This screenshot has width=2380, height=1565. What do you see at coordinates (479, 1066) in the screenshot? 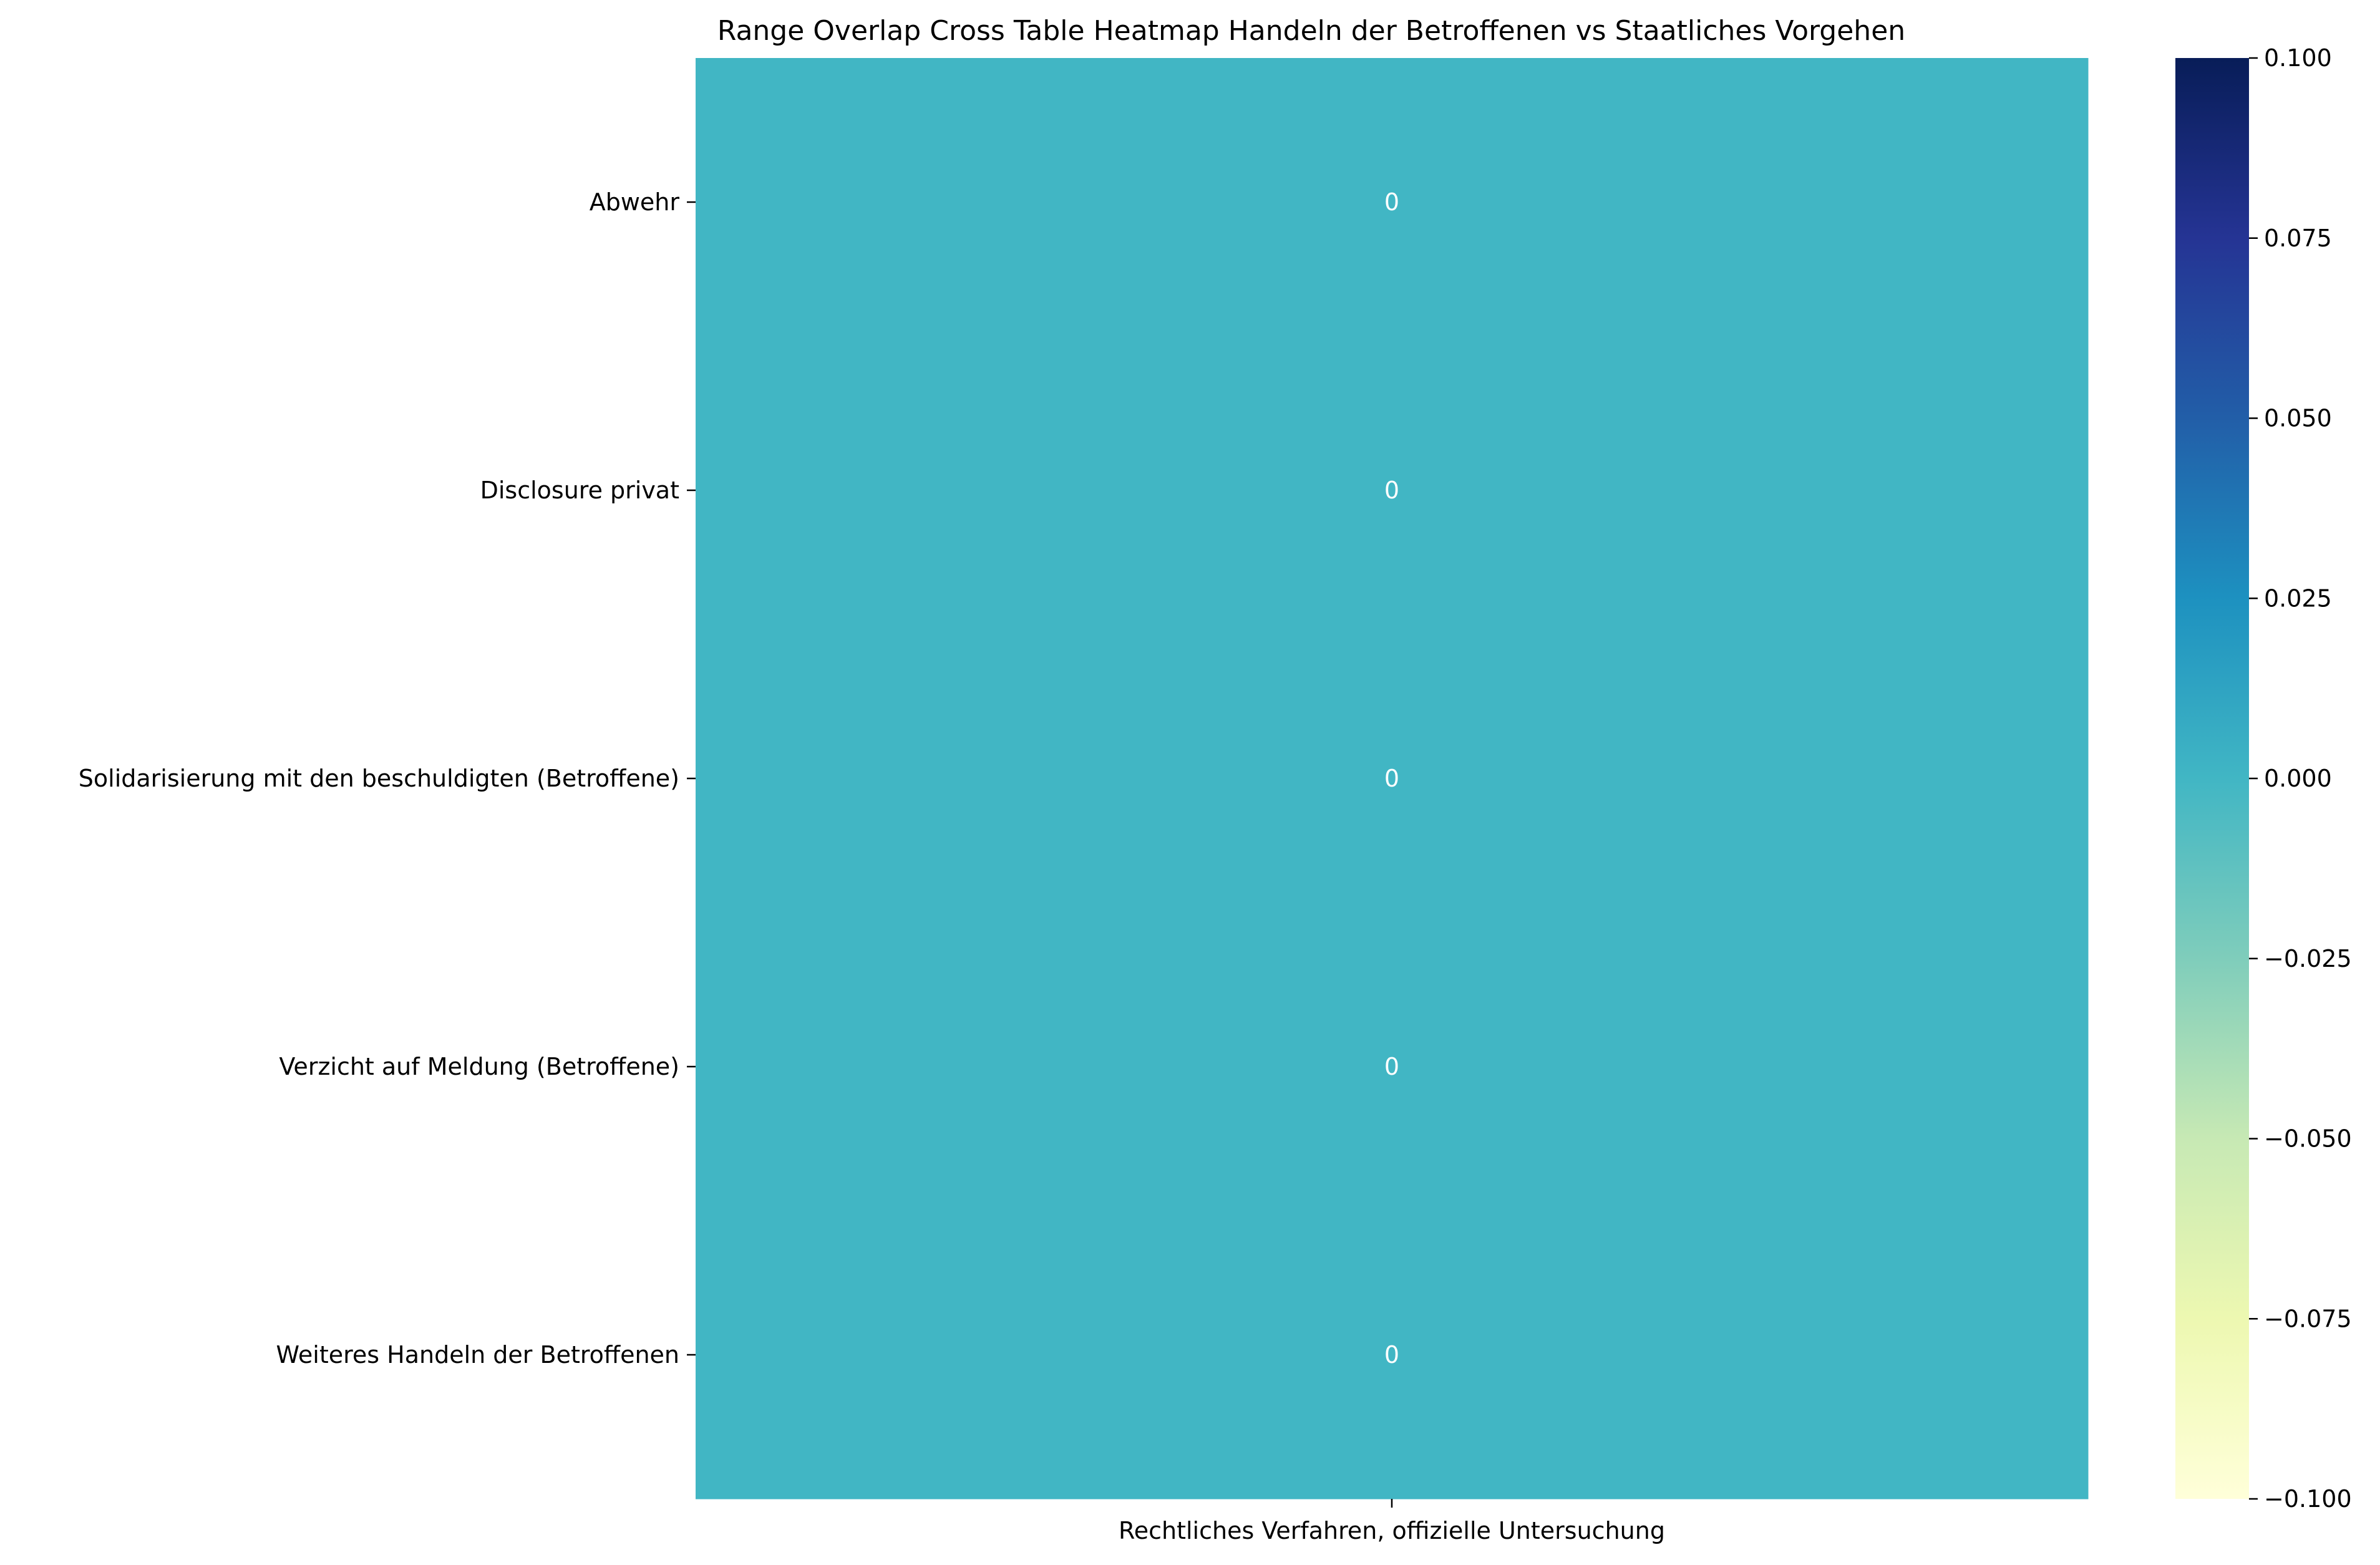
I see `y-tick-label: Verzicht auf Meldung (Betroffene)` at bounding box center [479, 1066].